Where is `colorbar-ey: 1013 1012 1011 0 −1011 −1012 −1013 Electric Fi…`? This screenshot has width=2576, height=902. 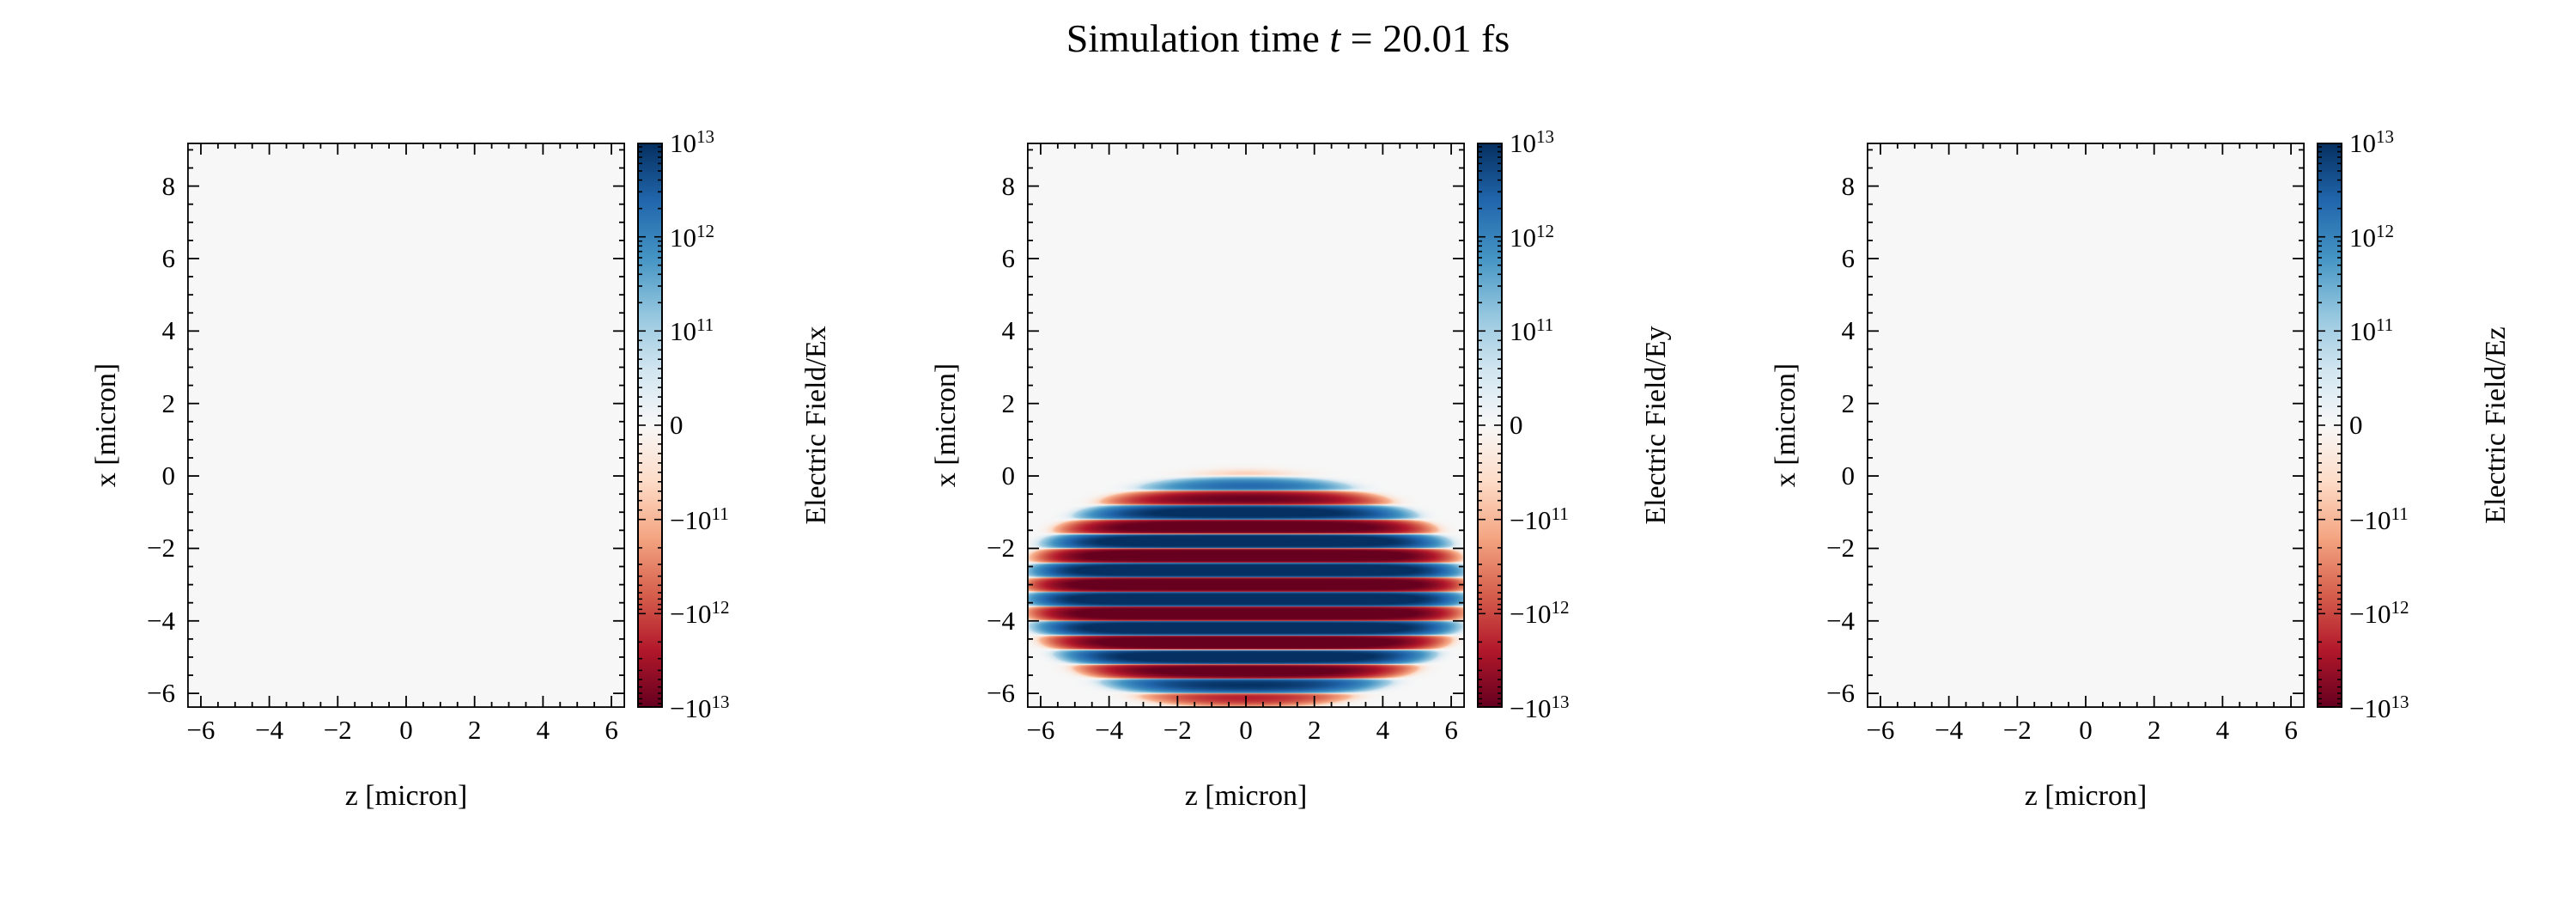
colorbar-ey: 1013 1012 1011 0 −1011 −1012 −1013 Electric Fi… is located at coordinates (1670, 424).